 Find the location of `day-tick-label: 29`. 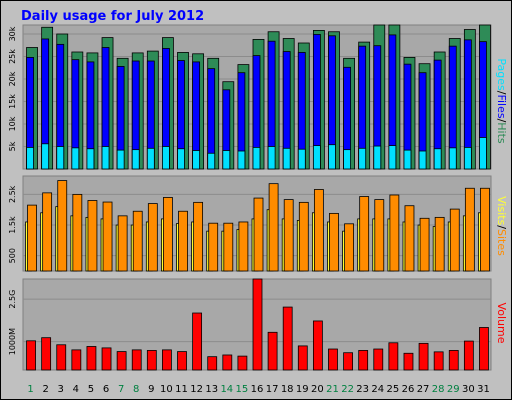

day-tick-label: 29 is located at coordinates (453, 389).